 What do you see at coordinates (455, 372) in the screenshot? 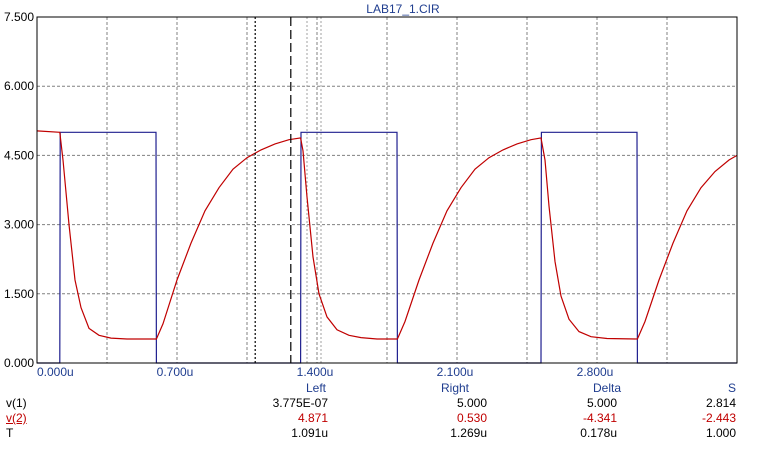
I see `x-tick-label: 2.100u` at bounding box center [455, 372].